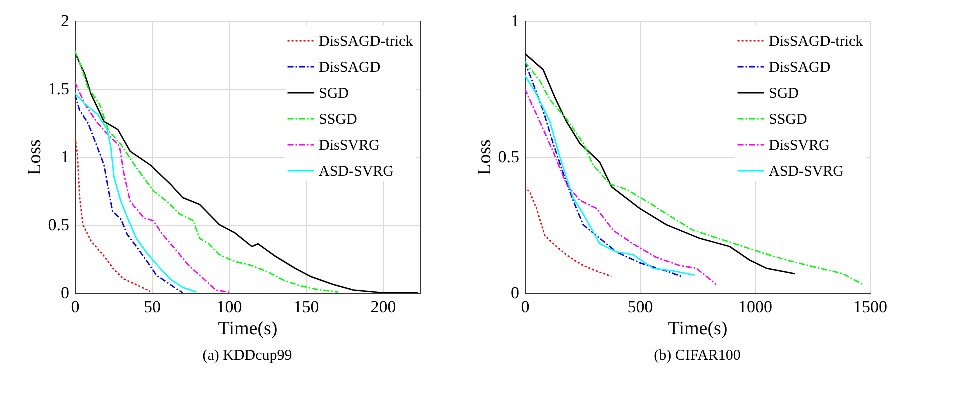  Describe the element at coordinates (755, 307) in the screenshot. I see `x-tick-label: 1000` at that location.